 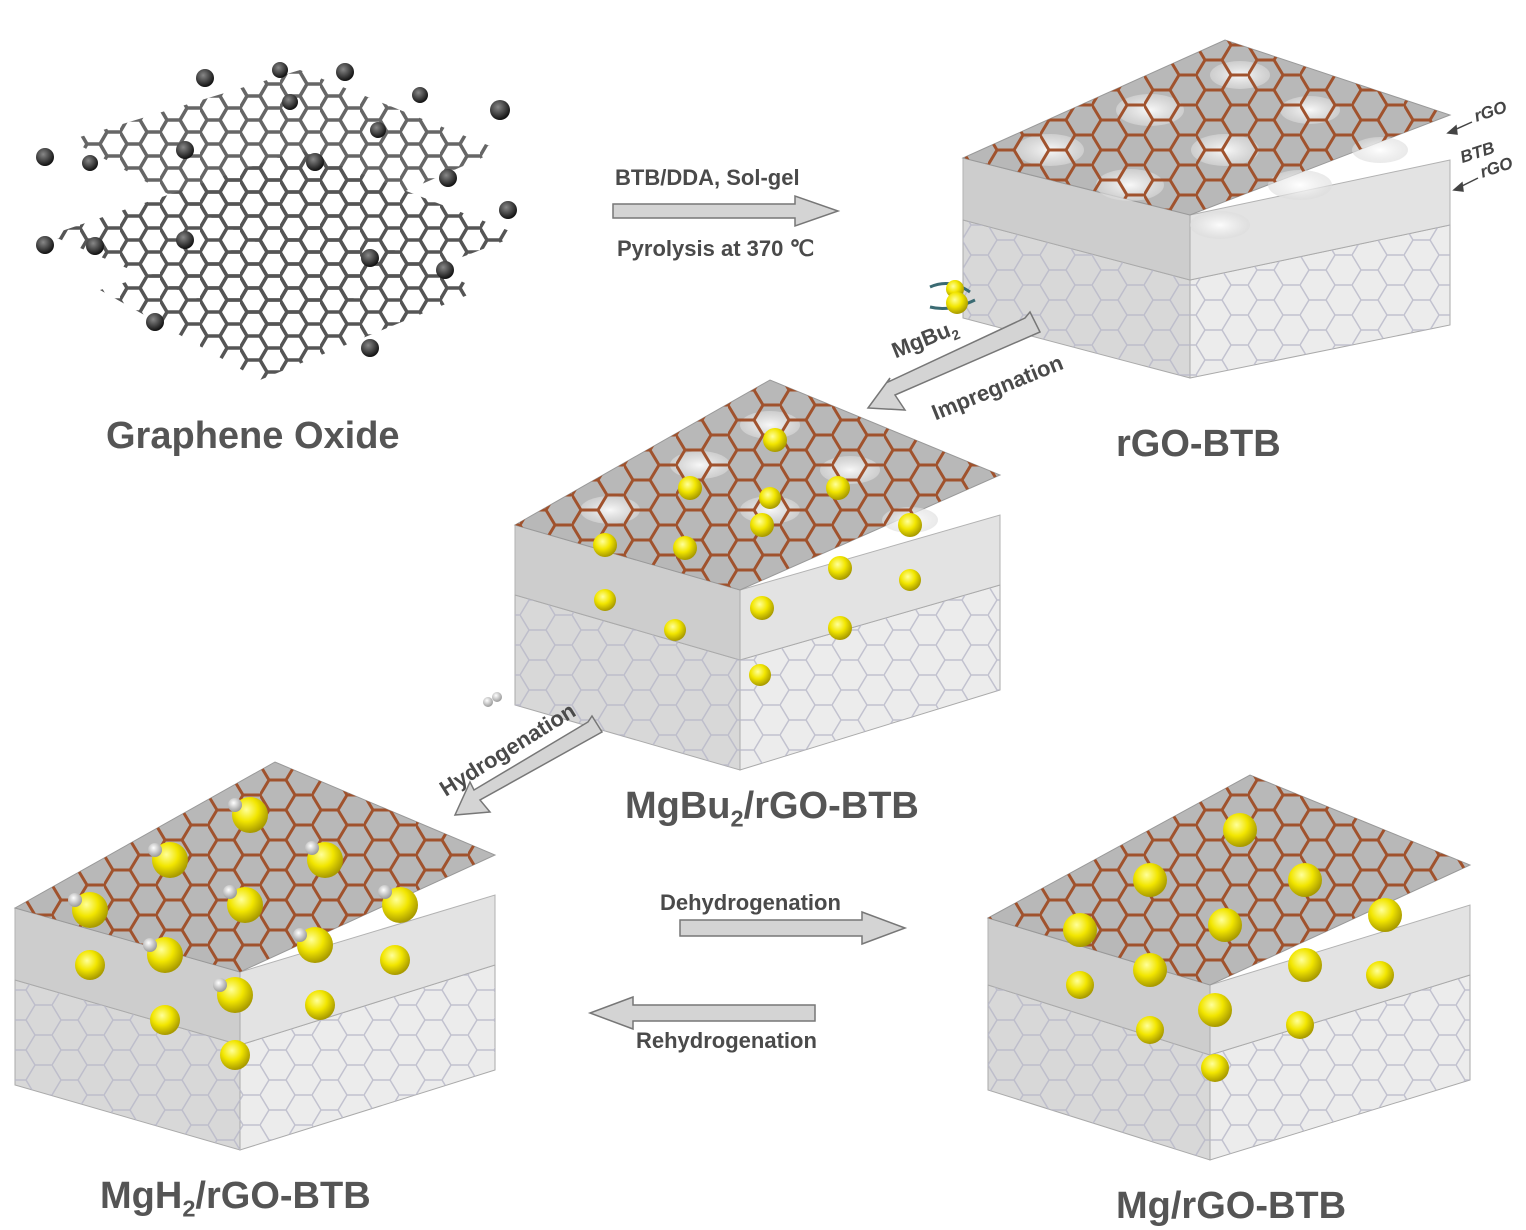 I want to click on mgbu2-label-subscript: 2, so click(x=737, y=818).